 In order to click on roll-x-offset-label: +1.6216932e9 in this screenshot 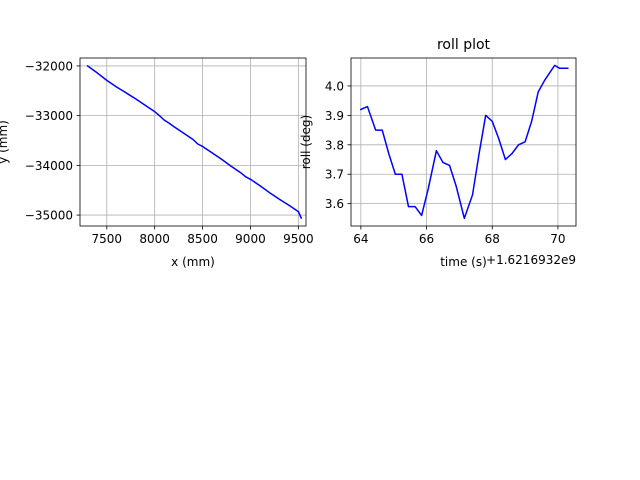, I will do `click(531, 260)`.